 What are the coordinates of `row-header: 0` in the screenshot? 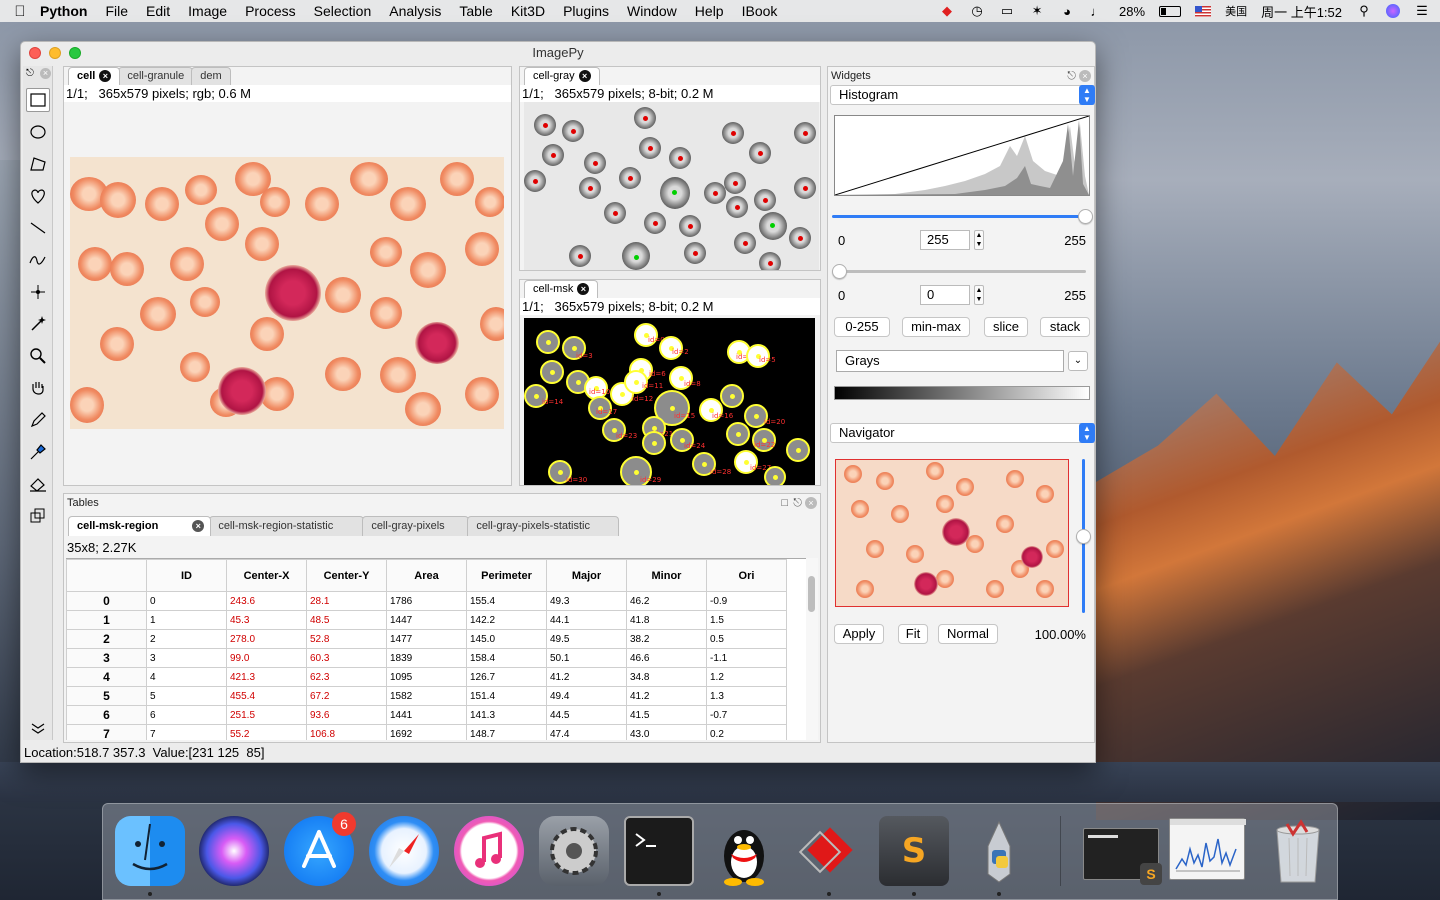 It's located at (106, 601).